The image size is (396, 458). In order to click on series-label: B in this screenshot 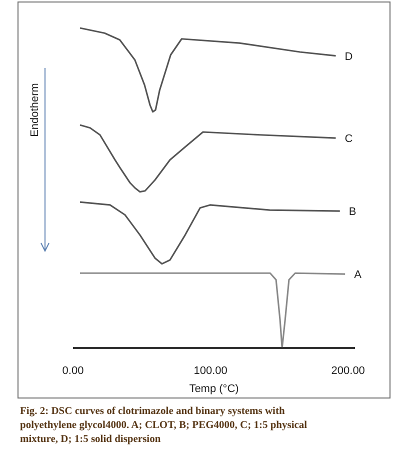, I will do `click(352, 212)`.